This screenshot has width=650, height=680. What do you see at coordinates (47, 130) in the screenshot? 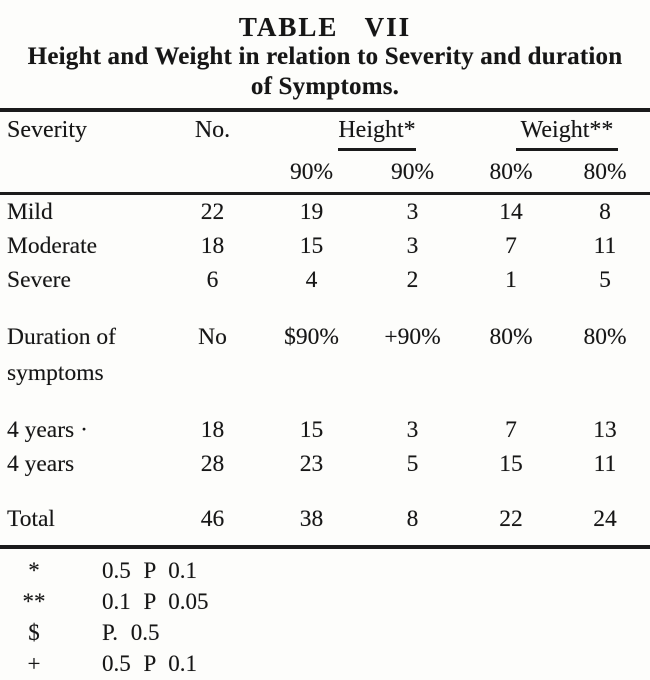
I see `column-header-severity: Severity` at bounding box center [47, 130].